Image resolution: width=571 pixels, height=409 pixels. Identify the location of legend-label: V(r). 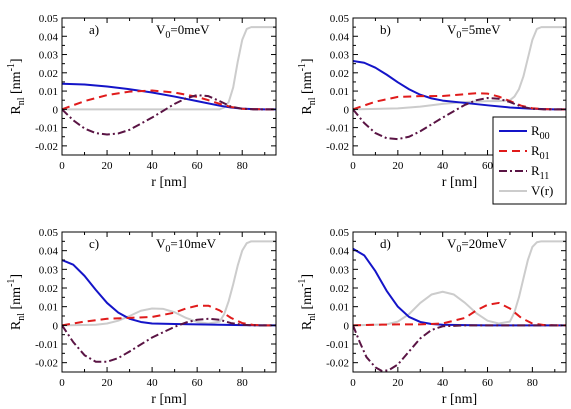
(542, 190).